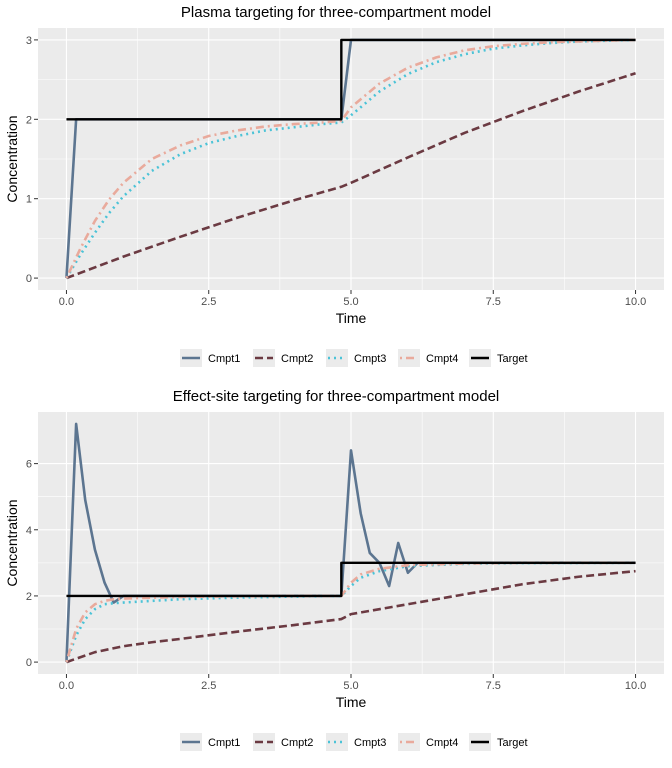  I want to click on series-line-cmpt2, so click(351, 616).